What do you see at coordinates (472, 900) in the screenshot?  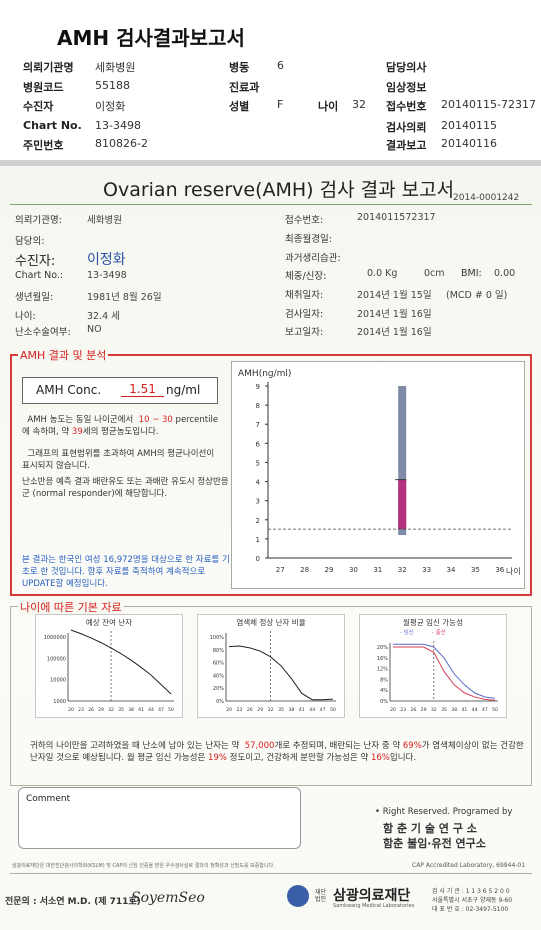 I see `address-line: 서울특별시 서초구 양재동 9-60` at bounding box center [472, 900].